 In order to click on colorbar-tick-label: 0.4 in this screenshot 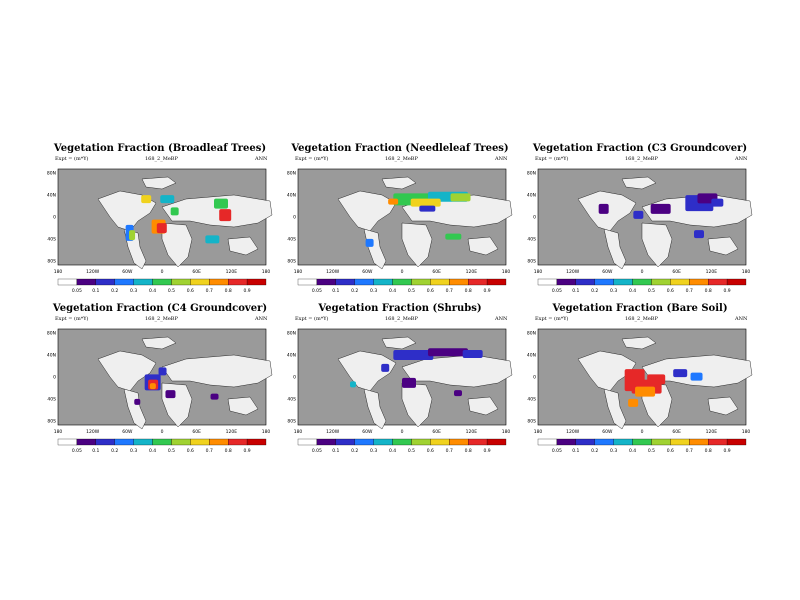, I will do `click(392, 451)`.